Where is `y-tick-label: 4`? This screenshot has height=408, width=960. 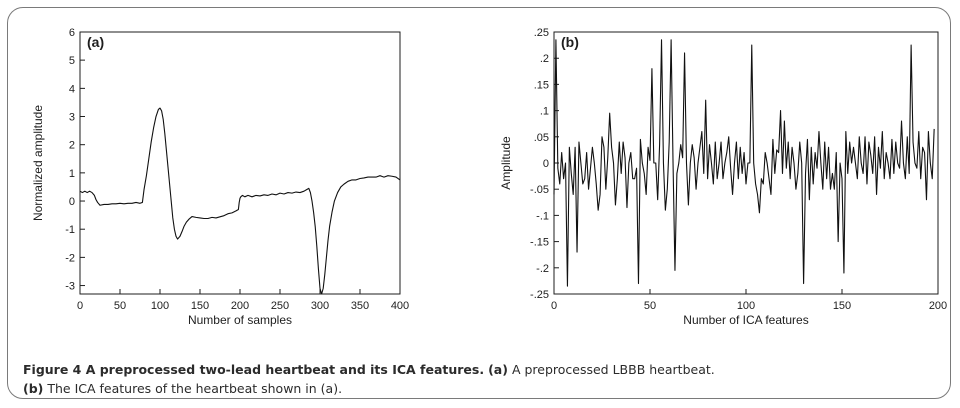
y-tick-label: 4 is located at coordinates (72, 89).